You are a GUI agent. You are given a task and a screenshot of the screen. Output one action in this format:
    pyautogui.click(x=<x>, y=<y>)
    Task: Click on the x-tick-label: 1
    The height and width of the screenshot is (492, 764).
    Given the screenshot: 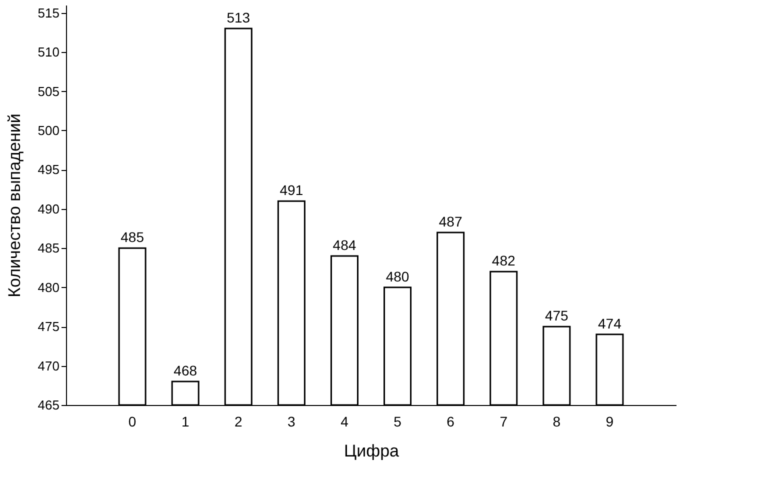 What is the action you would take?
    pyautogui.click(x=185, y=422)
    